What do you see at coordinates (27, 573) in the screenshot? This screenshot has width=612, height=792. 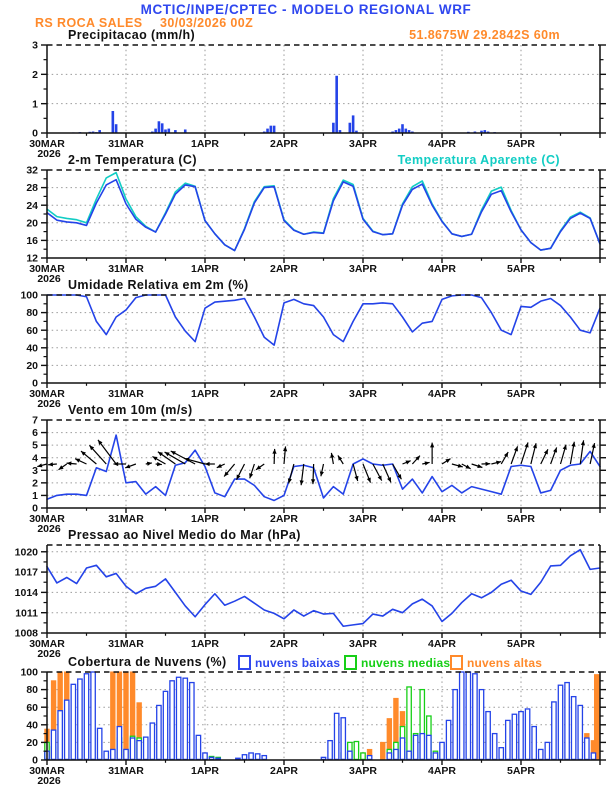 I see `svg-text: 1017` at bounding box center [27, 573].